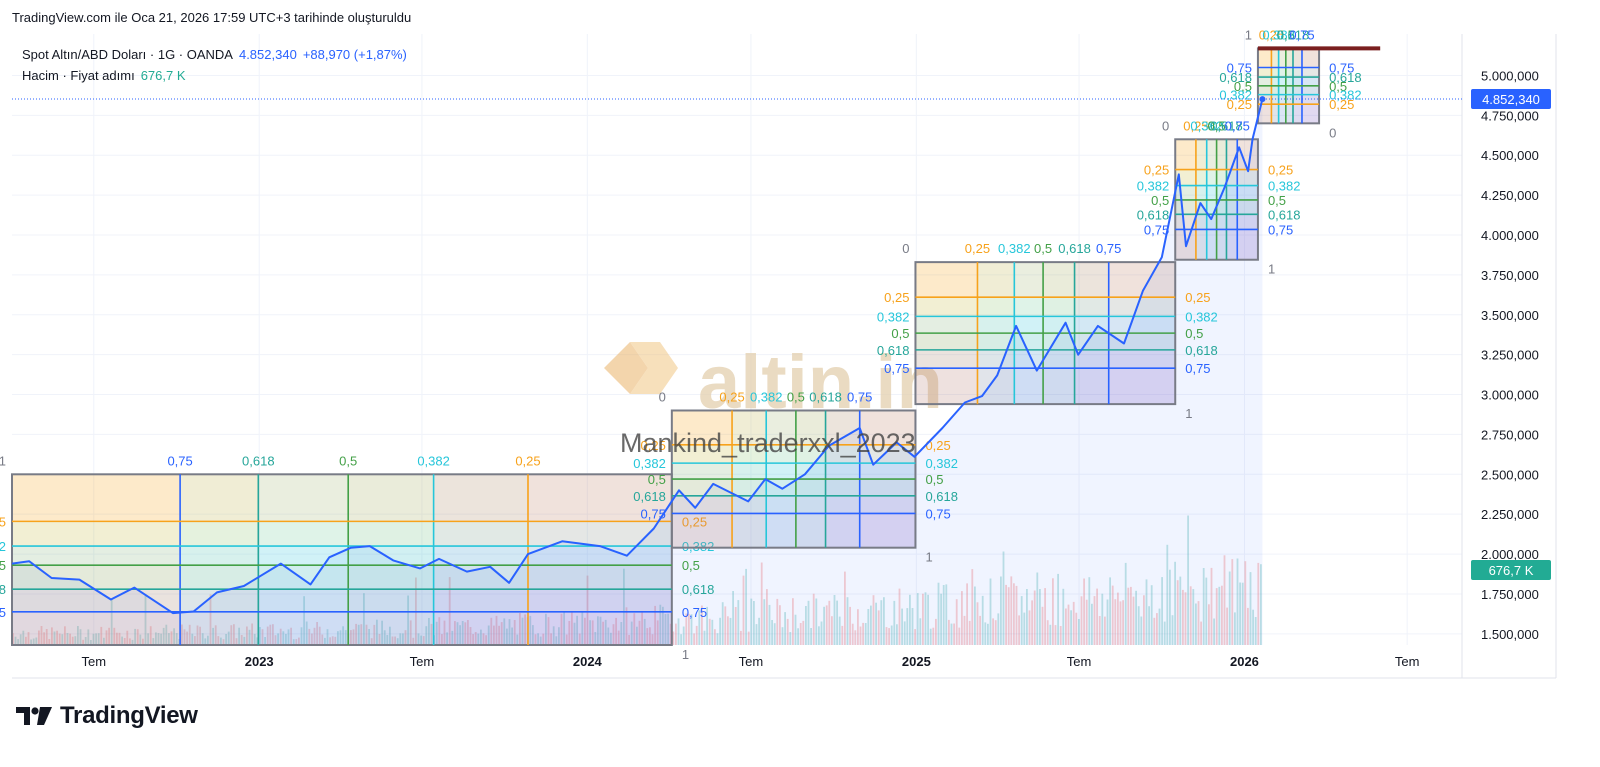  I want to click on y-tick-label: 3.500,000, so click(1510, 315).